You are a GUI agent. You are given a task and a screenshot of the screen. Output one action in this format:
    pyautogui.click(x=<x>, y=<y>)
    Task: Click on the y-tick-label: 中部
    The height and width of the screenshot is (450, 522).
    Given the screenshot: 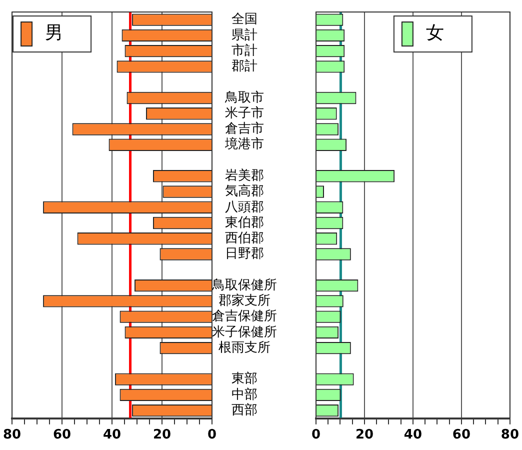 What is the action you would take?
    pyautogui.click(x=245, y=394)
    